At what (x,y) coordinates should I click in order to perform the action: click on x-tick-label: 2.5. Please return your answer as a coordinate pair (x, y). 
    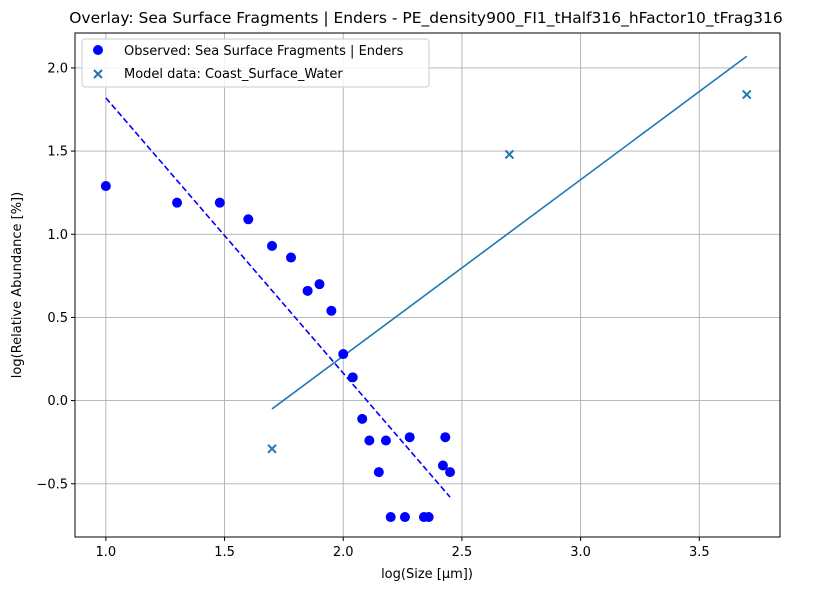
    Looking at the image, I should click on (462, 552).